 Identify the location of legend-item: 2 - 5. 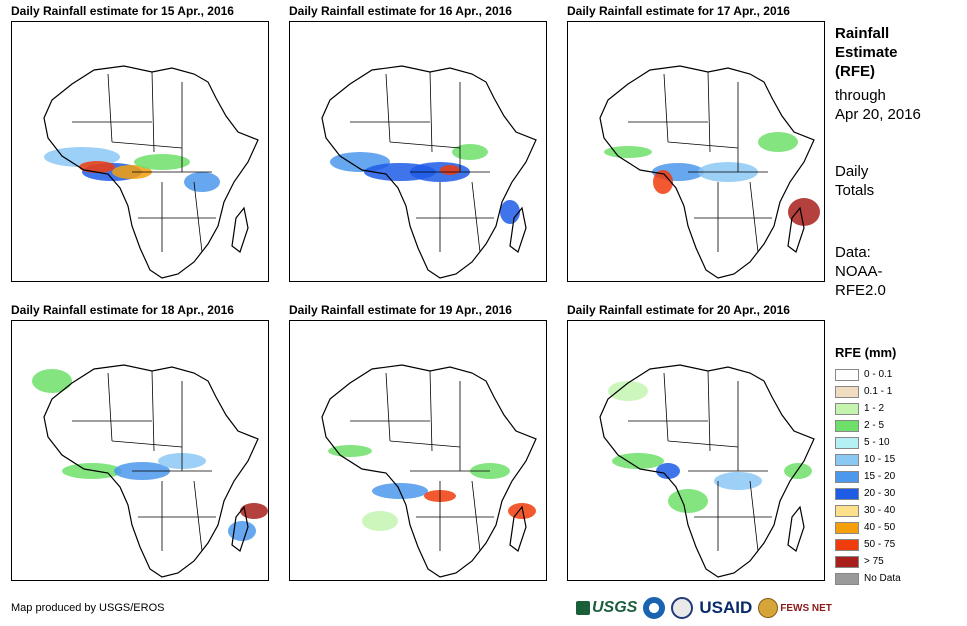
(868, 425).